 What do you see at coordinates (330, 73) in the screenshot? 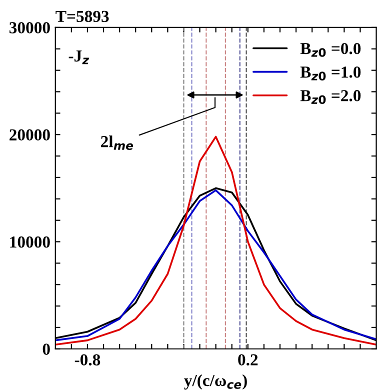
I see `legend-label: B$_{z0}$ =1.0` at bounding box center [330, 73].